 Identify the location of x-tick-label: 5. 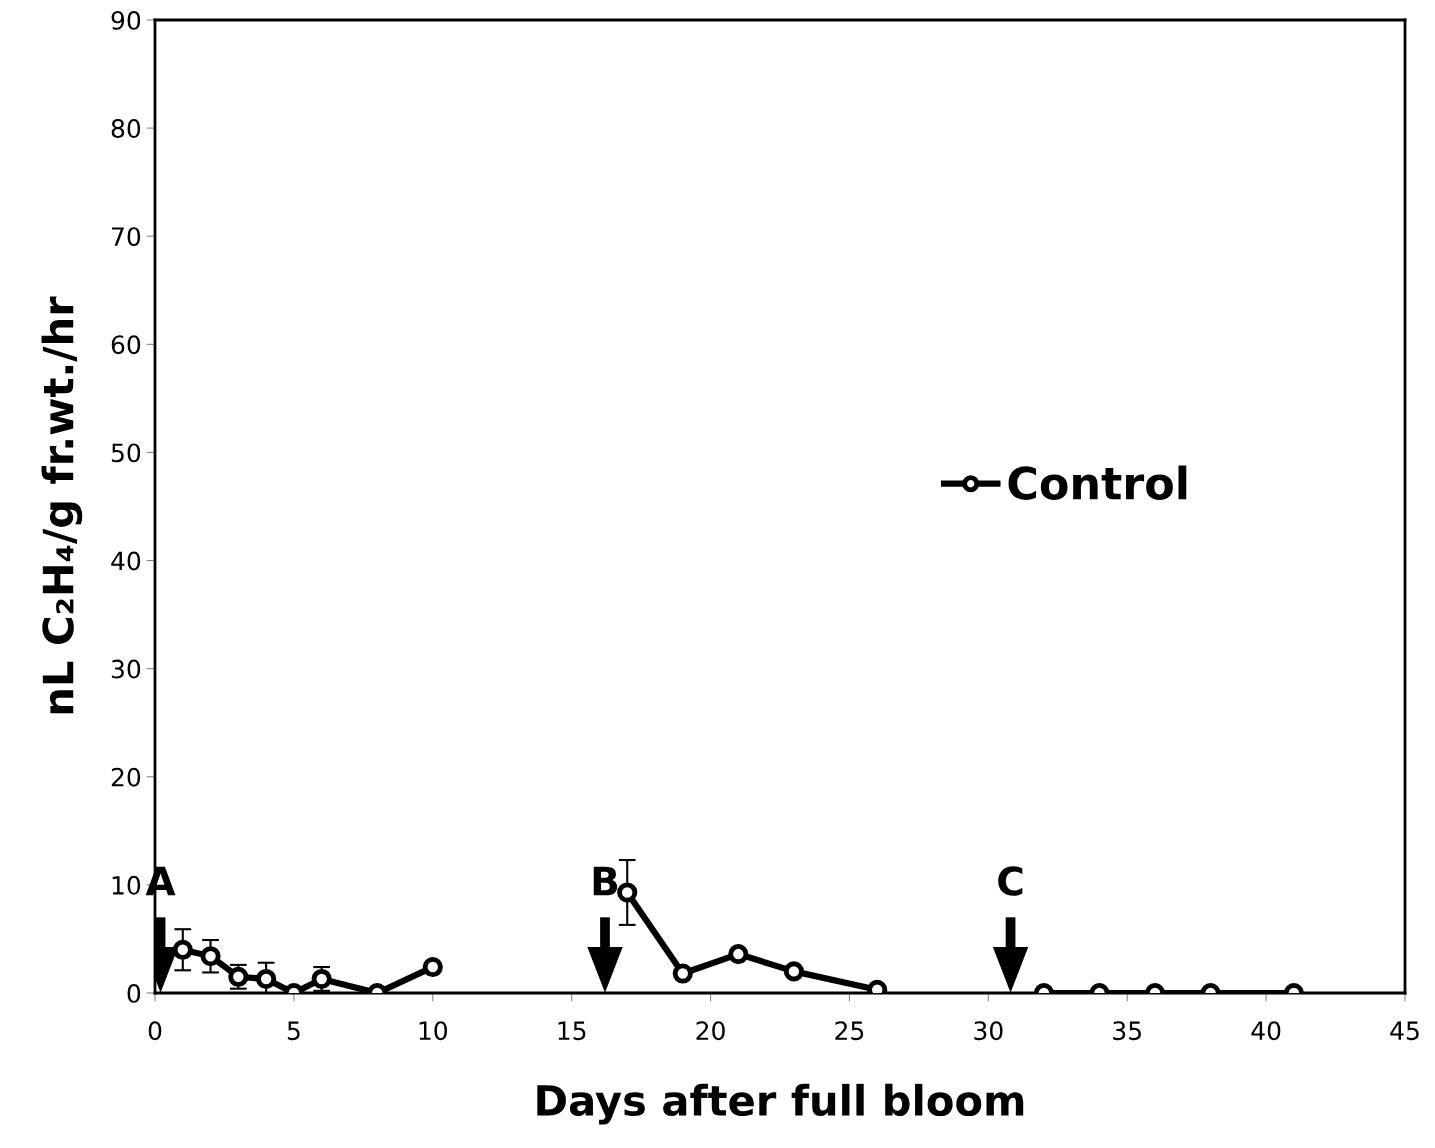
(293, 1031).